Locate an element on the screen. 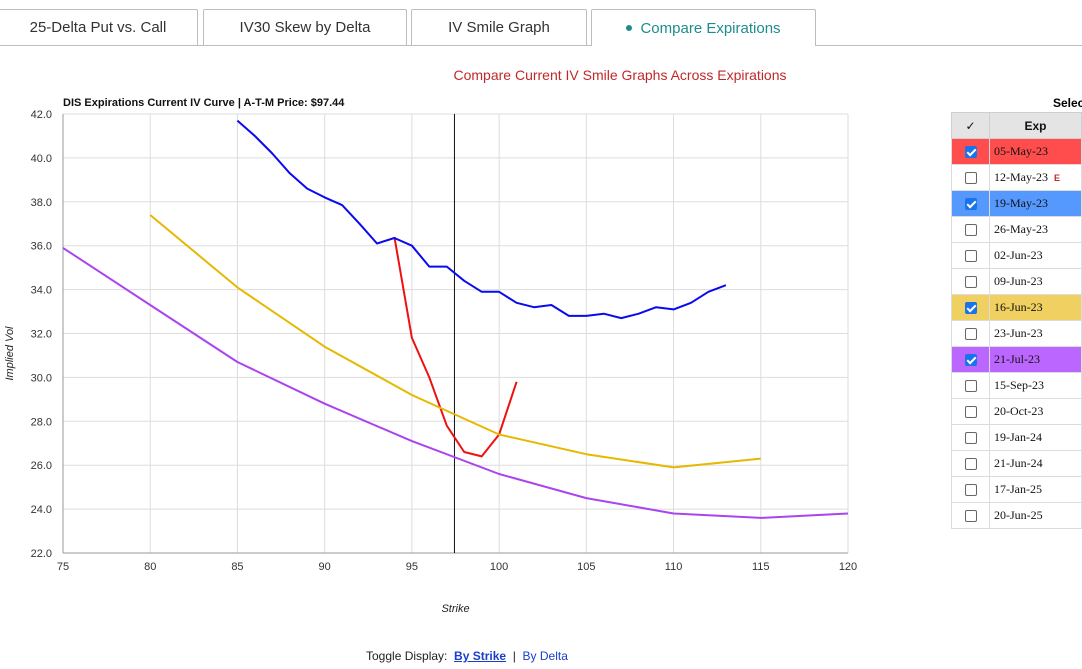 The width and height of the screenshot is (1082, 669). expiration-row: 20-Oct-23 is located at coordinates (1016, 411).